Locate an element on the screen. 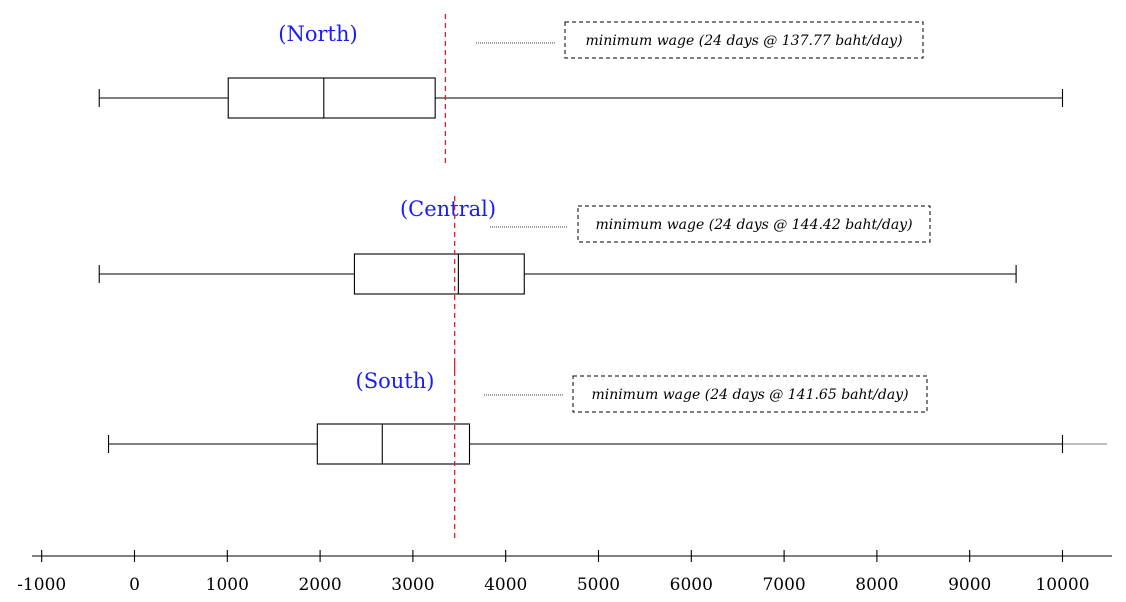  x-tick-label: 4000 is located at coordinates (505, 585).